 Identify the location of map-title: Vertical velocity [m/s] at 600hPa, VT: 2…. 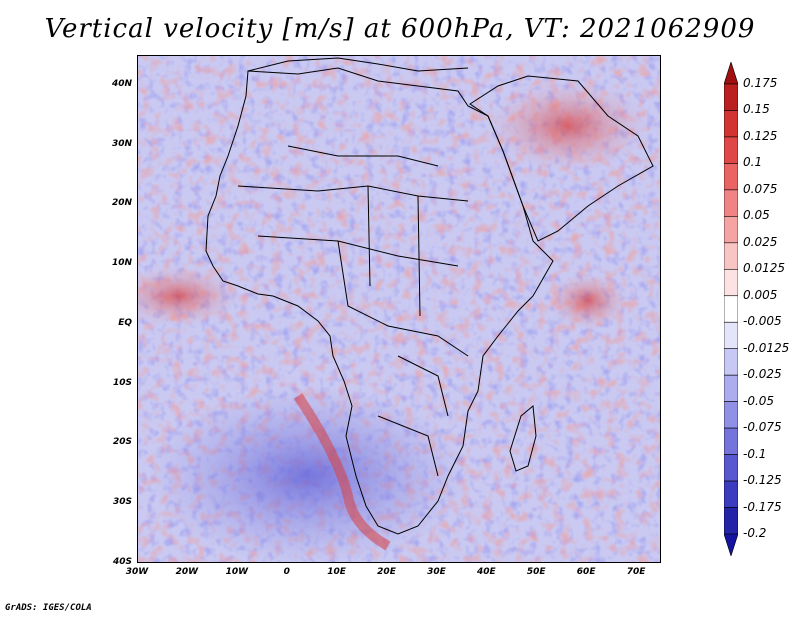
(400, 29).